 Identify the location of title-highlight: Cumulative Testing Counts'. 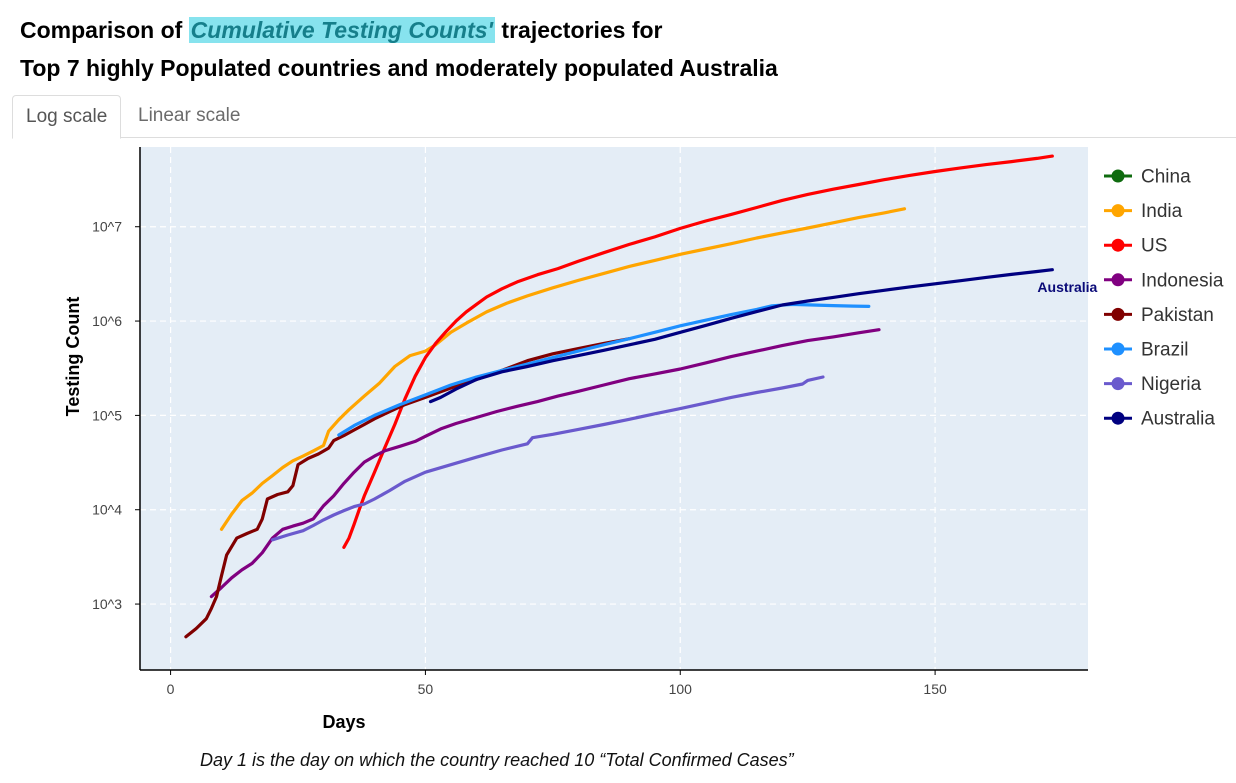
(342, 30).